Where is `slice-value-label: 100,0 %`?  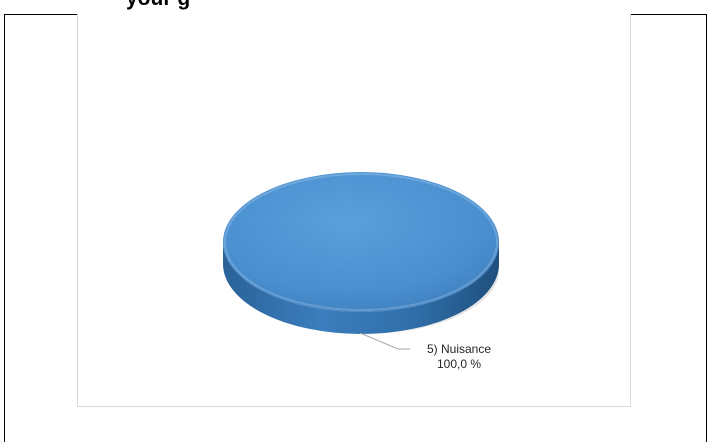
slice-value-label: 100,0 % is located at coordinates (459, 364).